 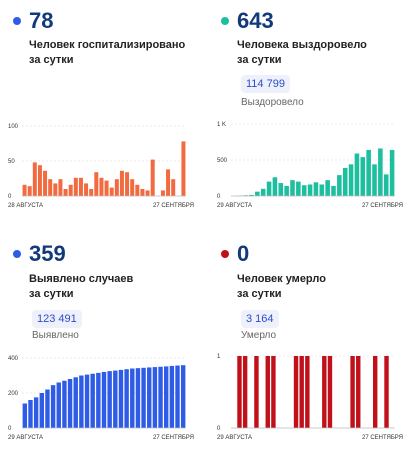 I want to click on deaths-sublabel: за сутки, so click(x=259, y=294).